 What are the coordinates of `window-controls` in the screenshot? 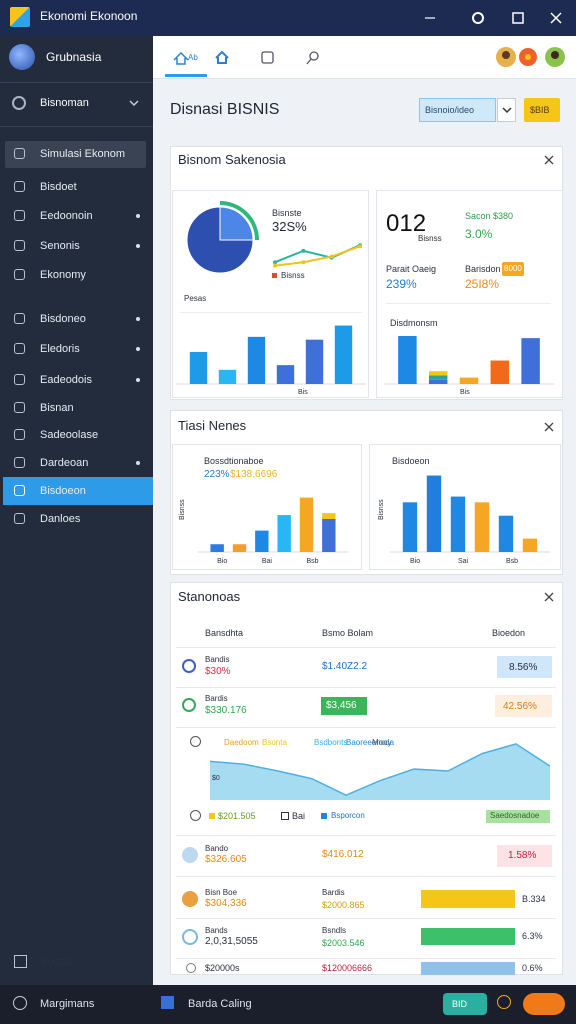 It's located at (493, 18).